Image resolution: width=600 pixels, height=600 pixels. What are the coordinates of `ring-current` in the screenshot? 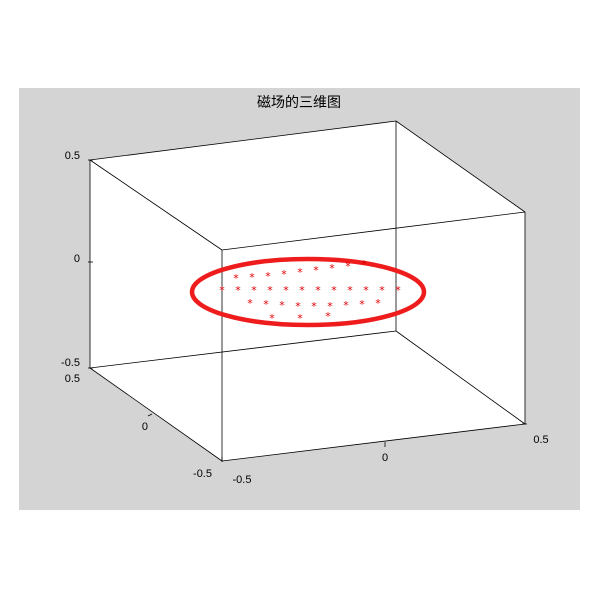 It's located at (308, 292).